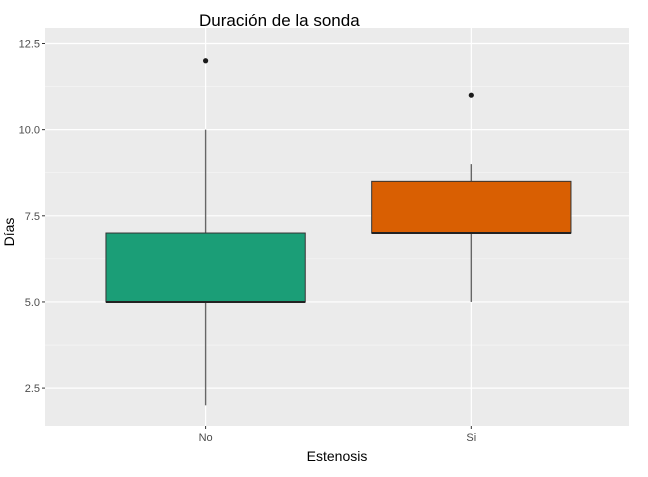 The width and height of the screenshot is (648, 477). What do you see at coordinates (206, 438) in the screenshot?
I see `x-tick-label: No` at bounding box center [206, 438].